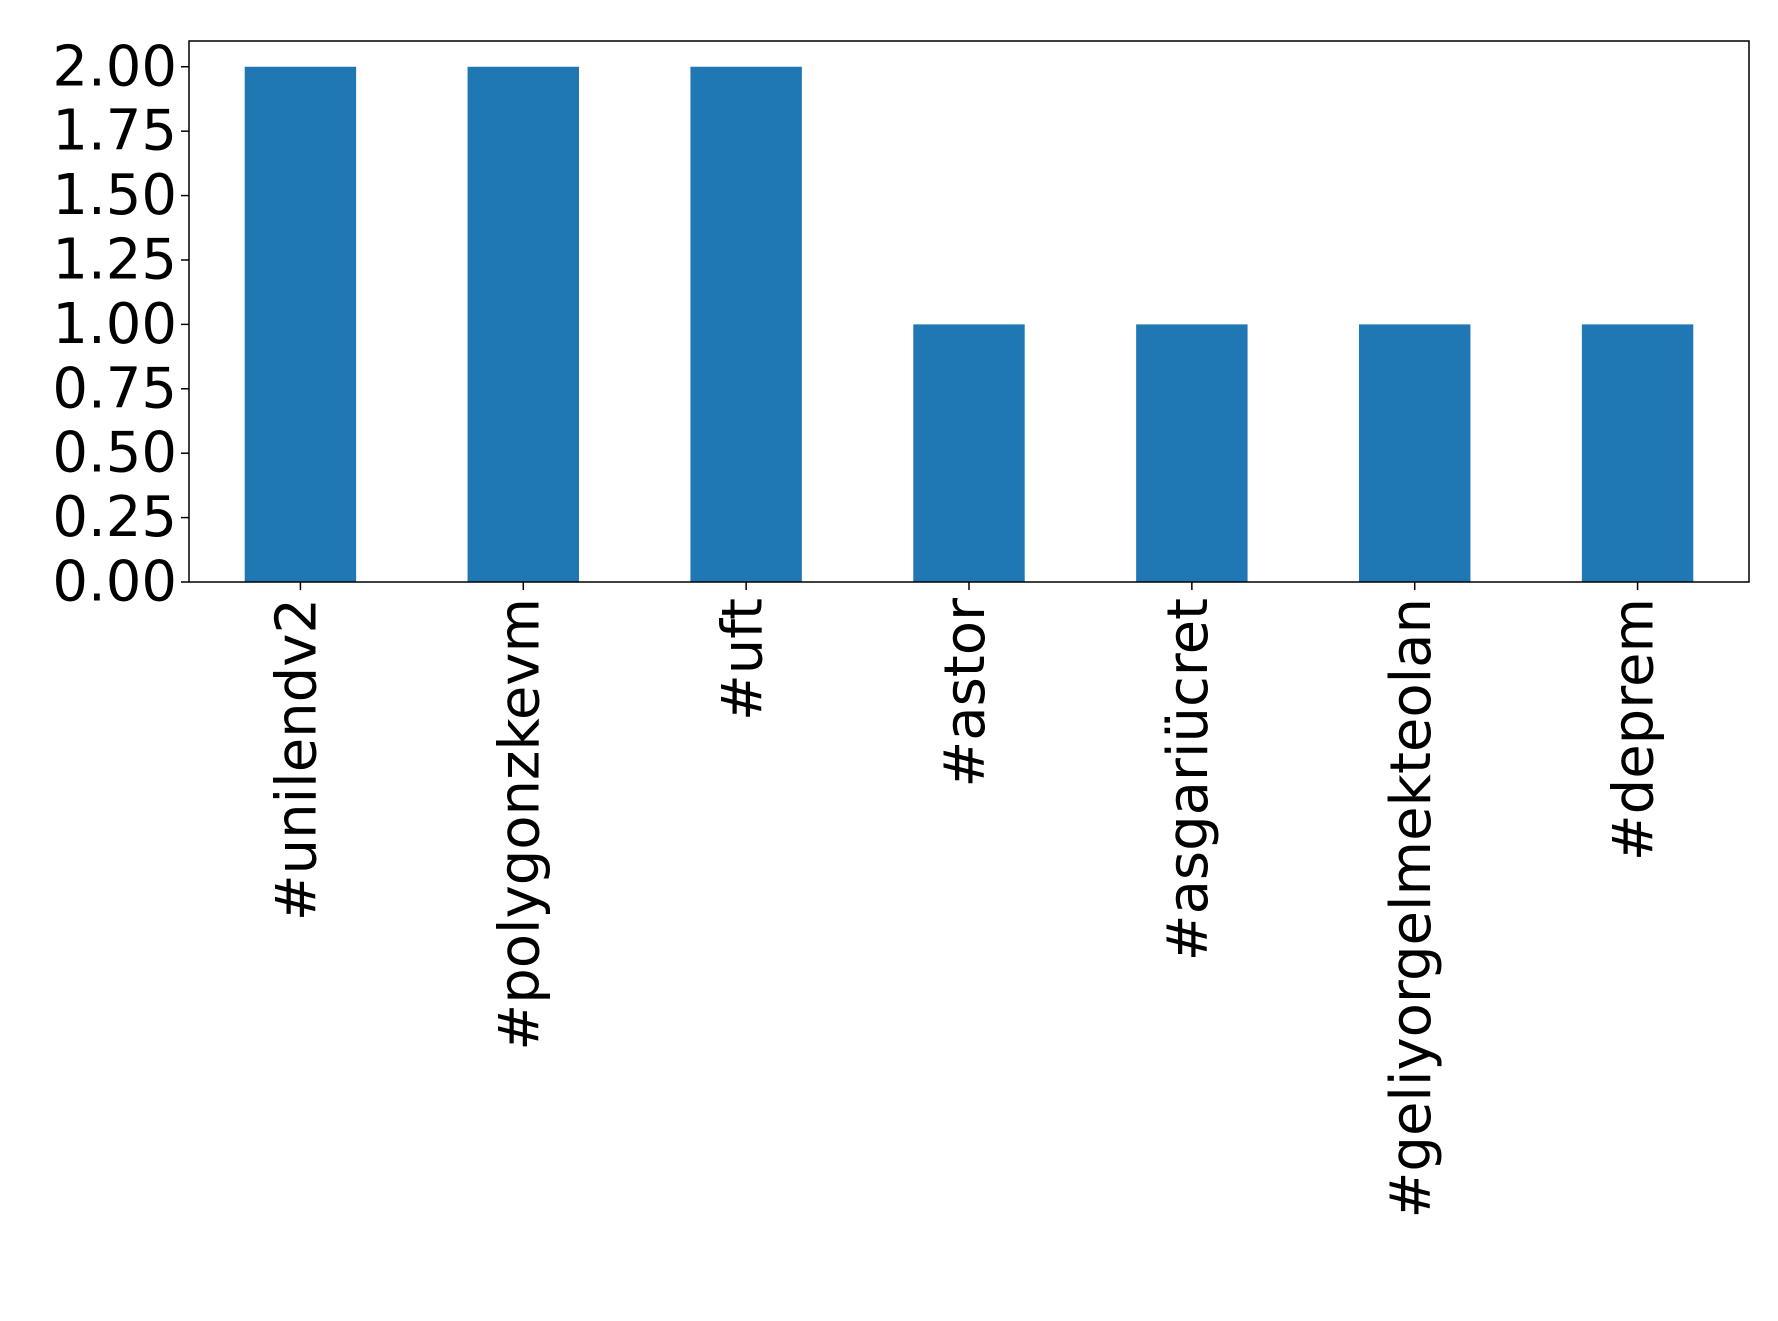 The height and width of the screenshot is (1321, 1778). Describe the element at coordinates (114, 517) in the screenshot. I see `y-tick-label: 0.25` at that location.